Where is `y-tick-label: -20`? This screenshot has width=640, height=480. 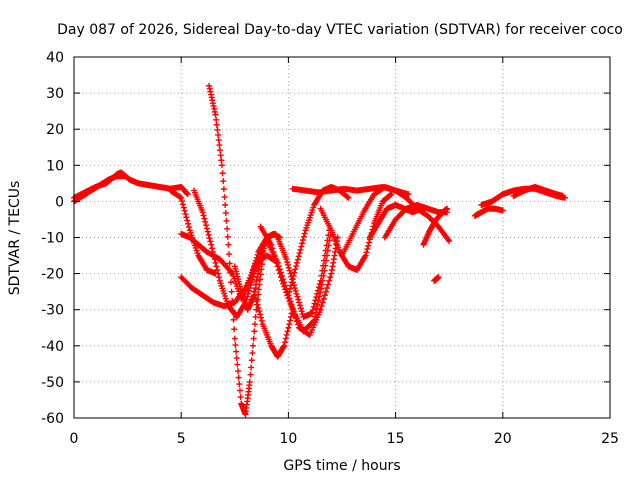 y-tick-label: -20 is located at coordinates (52, 275).